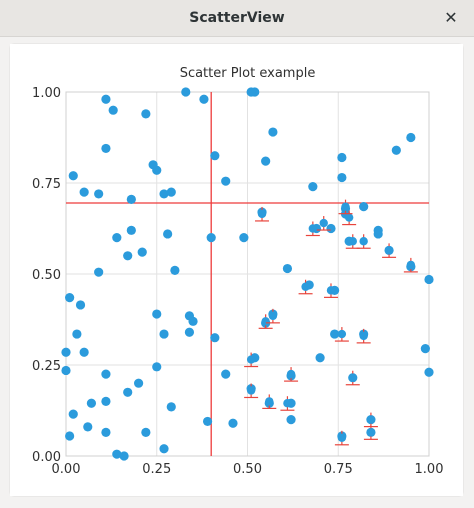 Image resolution: width=474 pixels, height=508 pixels. Describe the element at coordinates (46, 366) in the screenshot. I see `y-tick-label: 0.25` at that location.